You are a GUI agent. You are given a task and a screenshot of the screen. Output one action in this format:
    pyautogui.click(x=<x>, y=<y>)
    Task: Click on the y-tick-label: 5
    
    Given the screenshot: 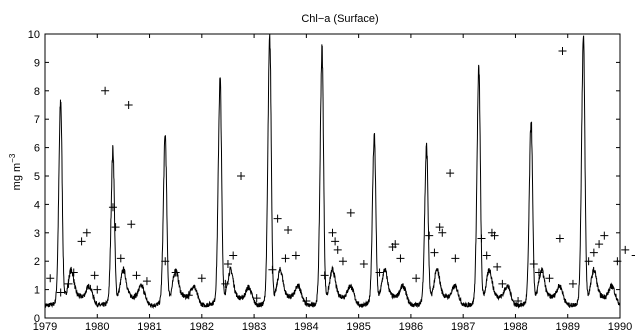 What is the action you would take?
    pyautogui.click(x=37, y=177)
    